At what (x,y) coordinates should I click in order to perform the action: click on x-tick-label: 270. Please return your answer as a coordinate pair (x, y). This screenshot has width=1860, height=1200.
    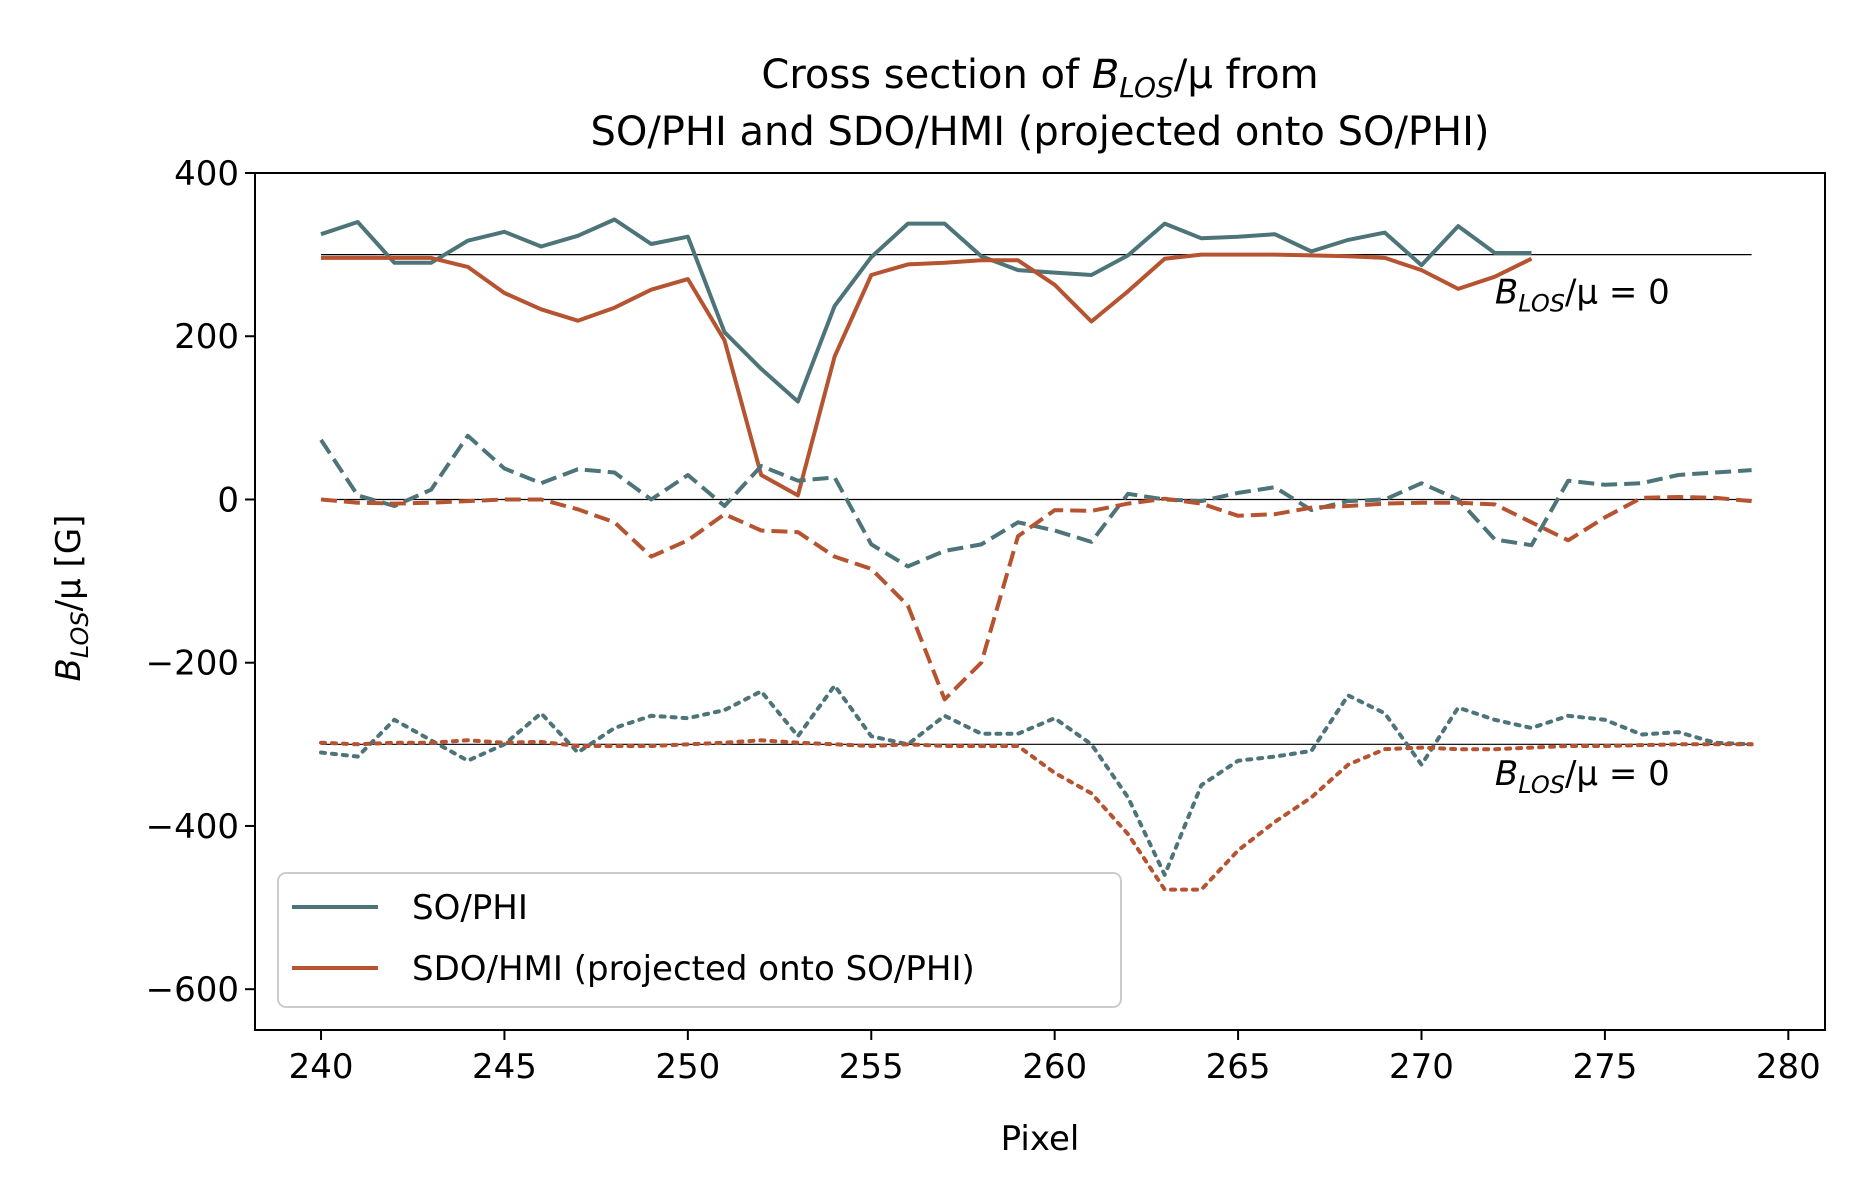
    Looking at the image, I should click on (1421, 1067).